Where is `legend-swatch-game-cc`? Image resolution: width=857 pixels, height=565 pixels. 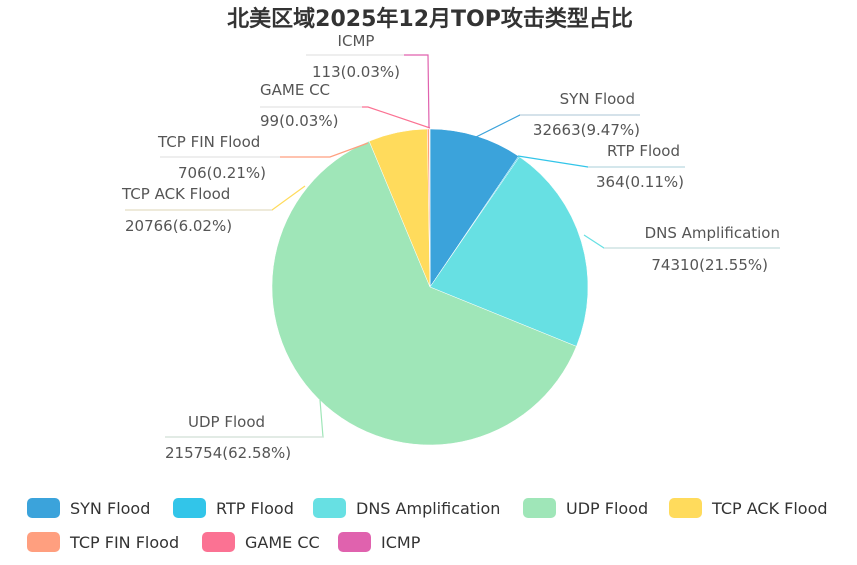
legend-swatch-game-cc is located at coordinates (218, 542).